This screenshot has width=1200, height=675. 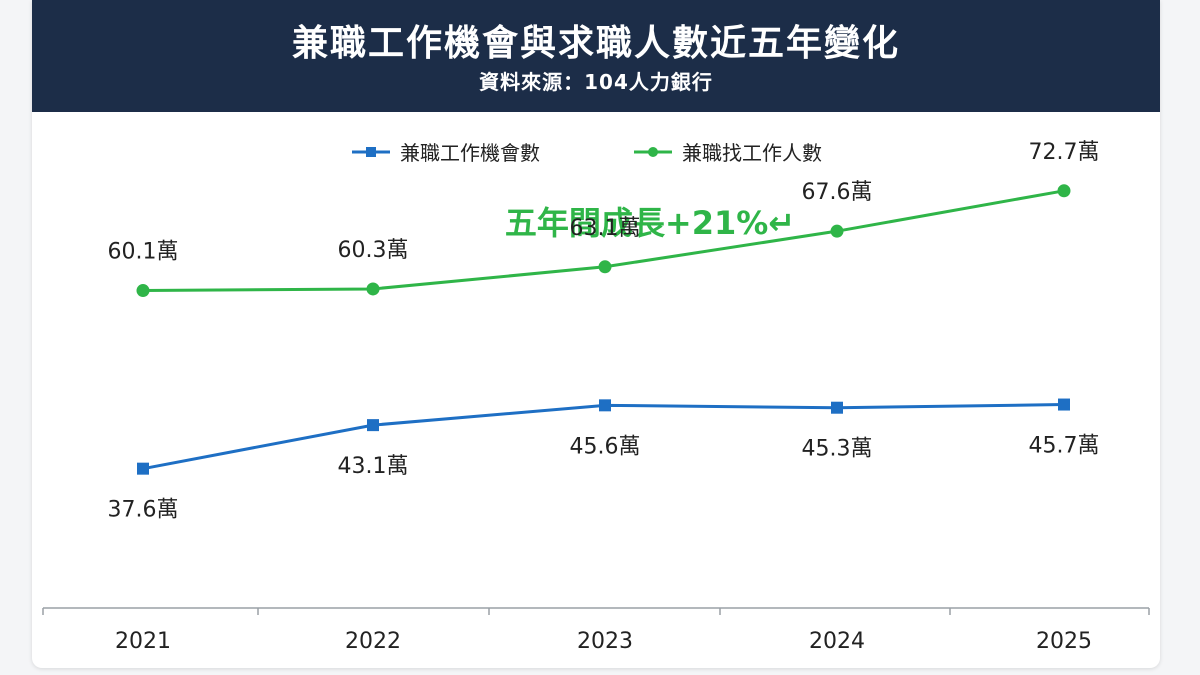 What do you see at coordinates (373, 641) in the screenshot?
I see `x-tick-label: 2022` at bounding box center [373, 641].